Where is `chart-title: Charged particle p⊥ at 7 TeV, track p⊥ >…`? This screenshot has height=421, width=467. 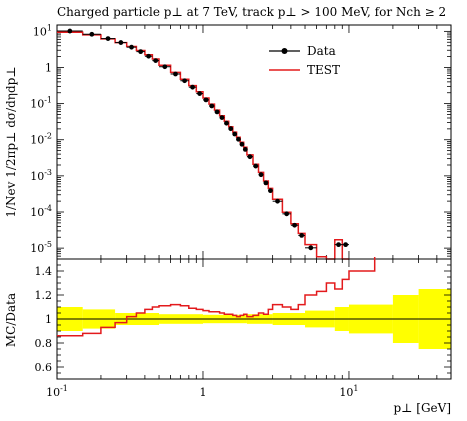 chart-title: Charged particle p⊥ at 7 TeV, track p⊥ >… is located at coordinates (251, 12).